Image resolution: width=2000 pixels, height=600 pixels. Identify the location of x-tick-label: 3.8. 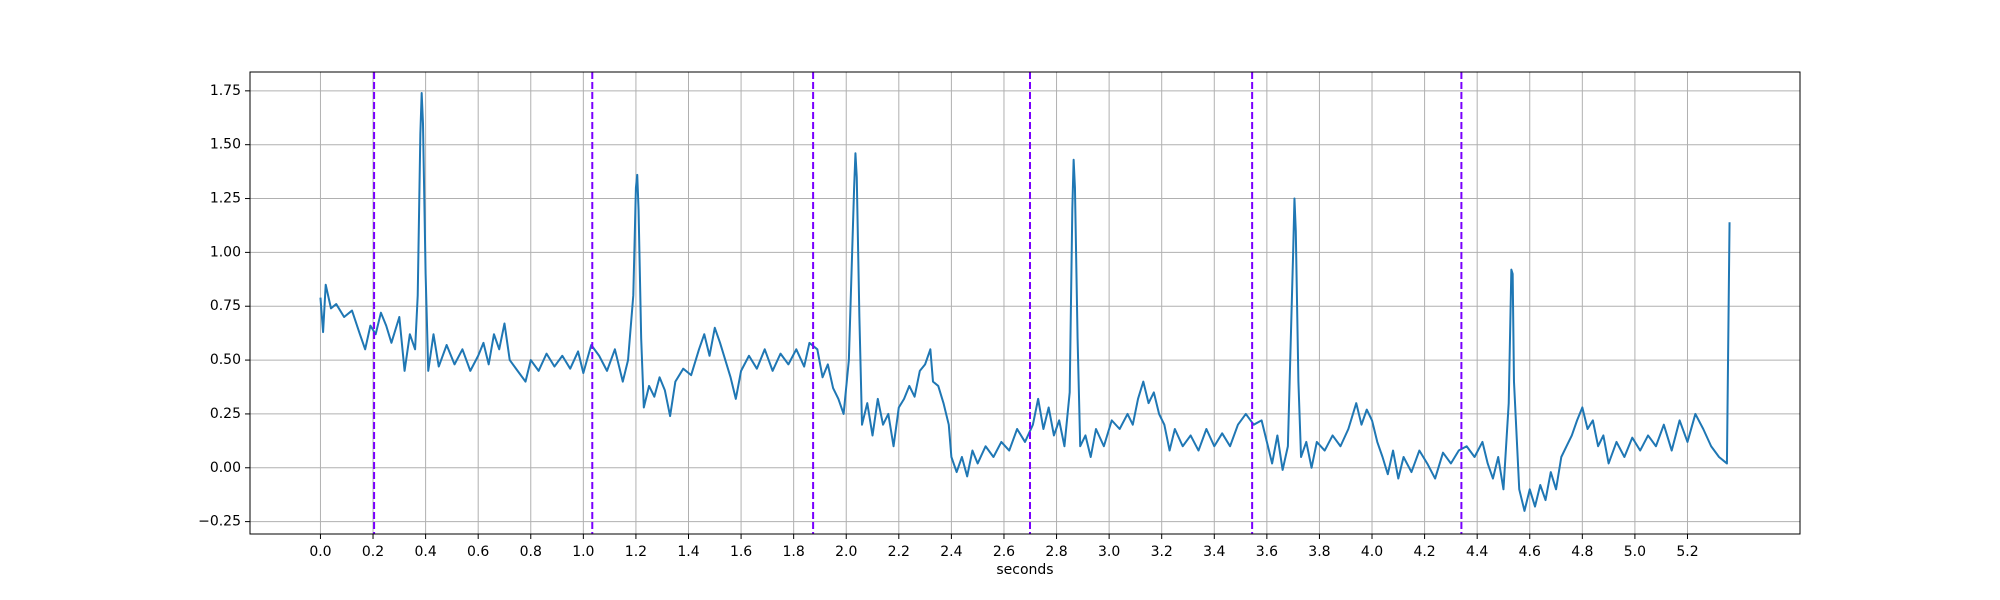
(1319, 552).